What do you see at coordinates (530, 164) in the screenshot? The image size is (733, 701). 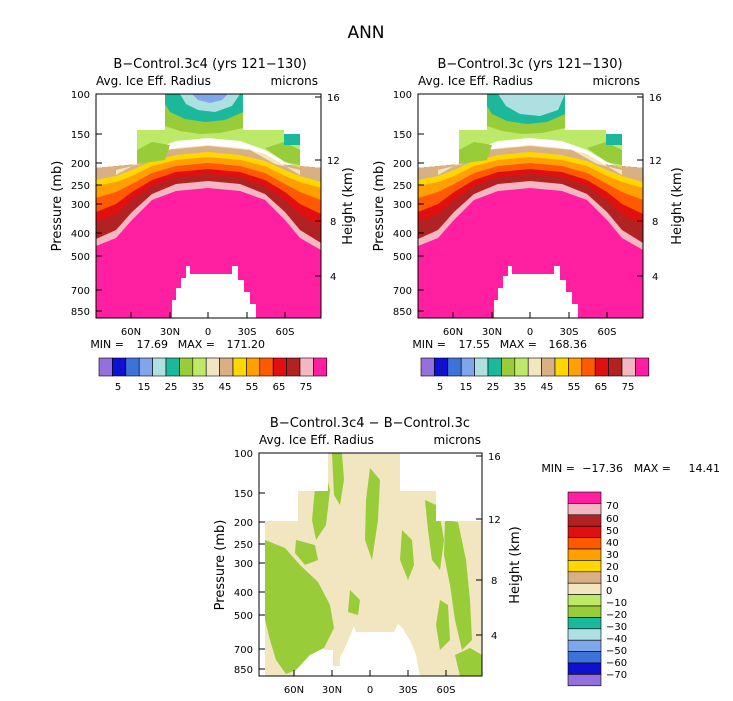 I see `panel-2-fill-tan` at bounding box center [530, 164].